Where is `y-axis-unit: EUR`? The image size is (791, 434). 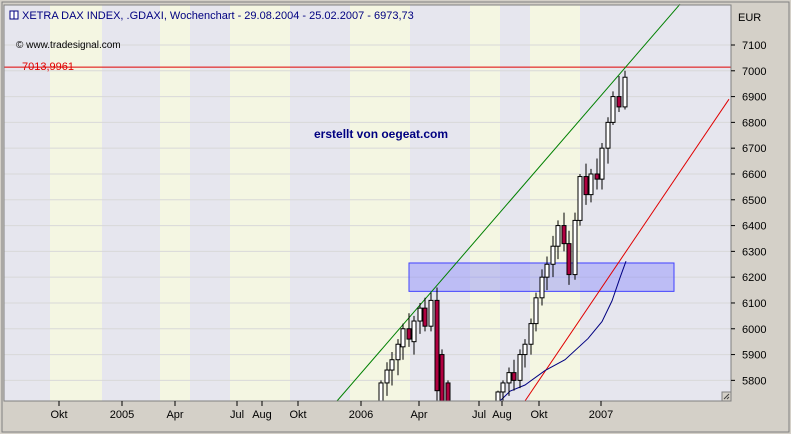
y-axis-unit: EUR is located at coordinates (749, 18).